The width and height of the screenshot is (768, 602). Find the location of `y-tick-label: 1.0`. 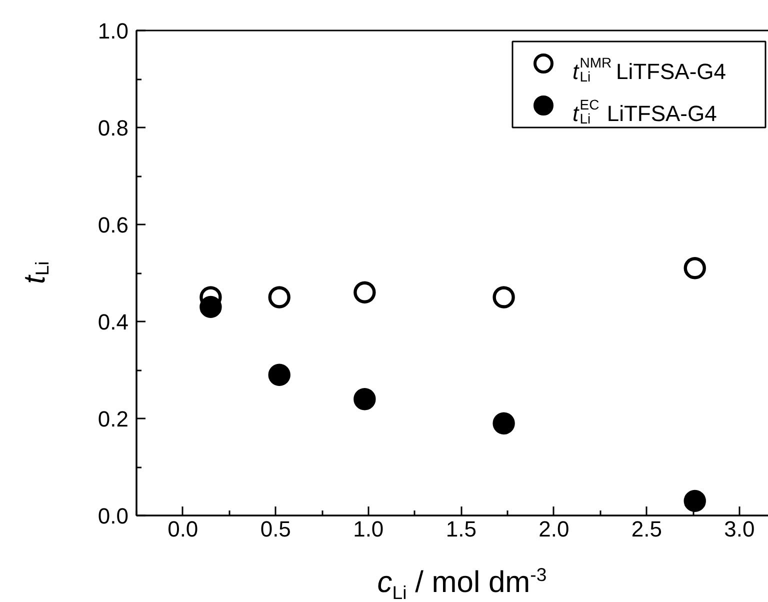

y-tick-label: 1.0 is located at coordinates (113, 31).